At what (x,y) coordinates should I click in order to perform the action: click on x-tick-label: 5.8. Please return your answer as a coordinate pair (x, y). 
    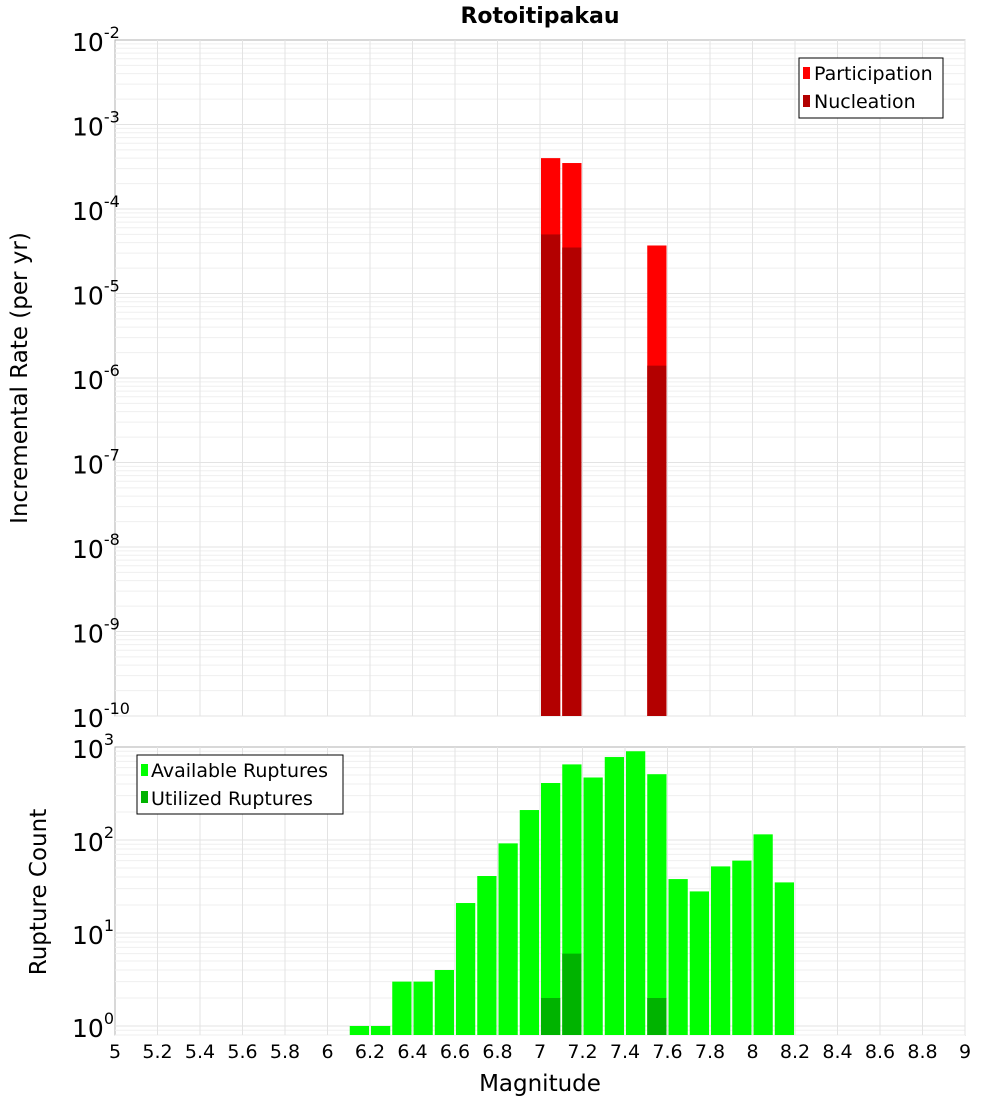
    Looking at the image, I should click on (285, 1052).